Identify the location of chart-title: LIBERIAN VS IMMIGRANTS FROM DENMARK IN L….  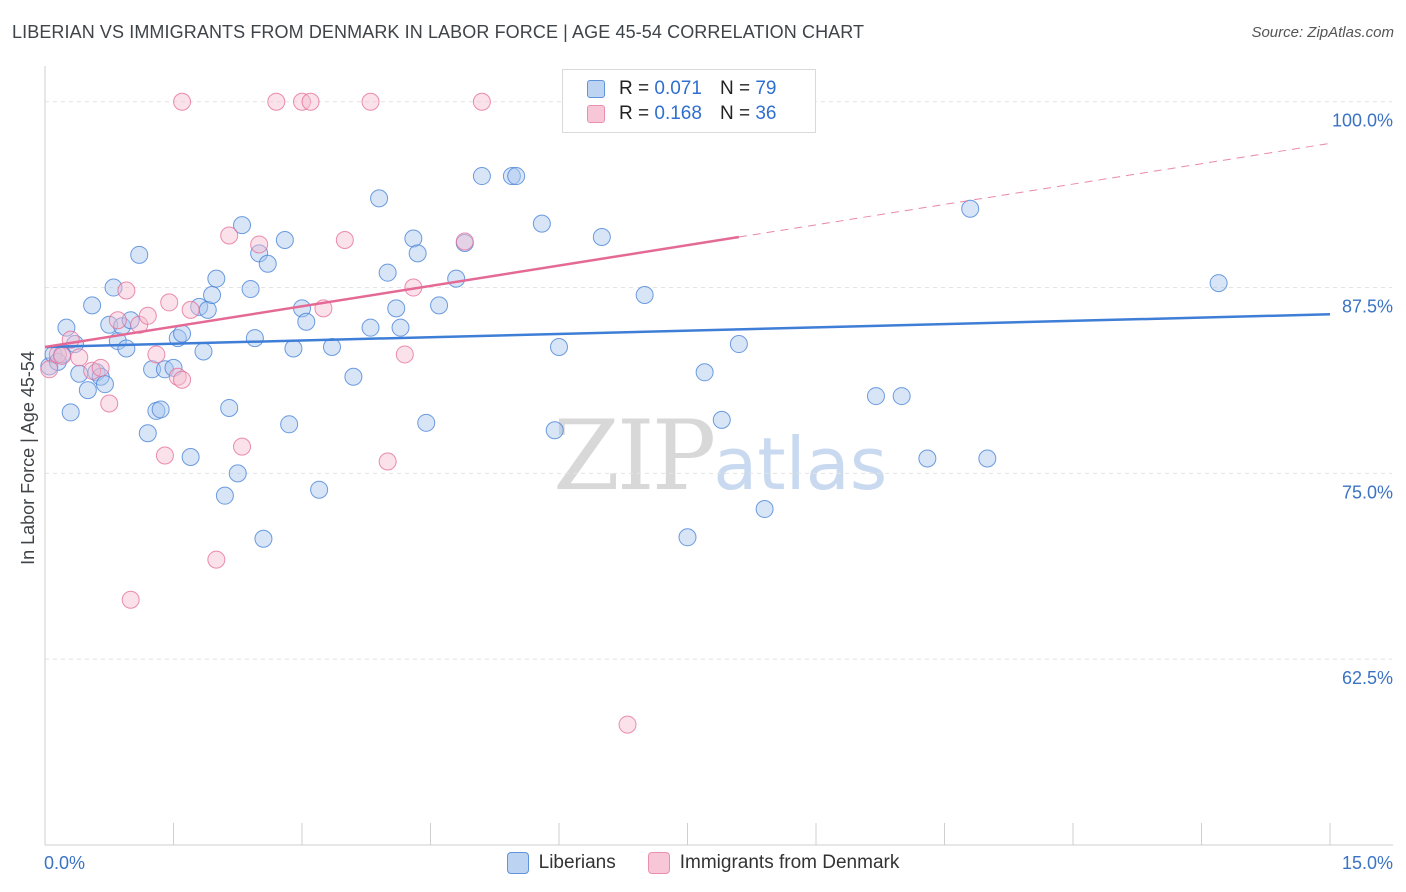
(438, 32).